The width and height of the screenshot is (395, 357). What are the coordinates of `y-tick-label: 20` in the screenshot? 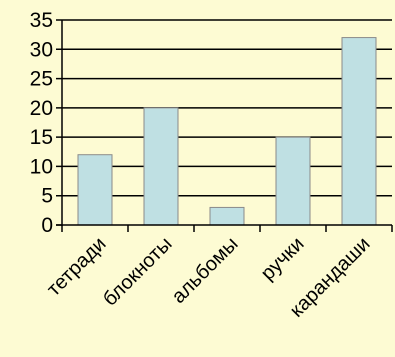 It's located at (41, 108).